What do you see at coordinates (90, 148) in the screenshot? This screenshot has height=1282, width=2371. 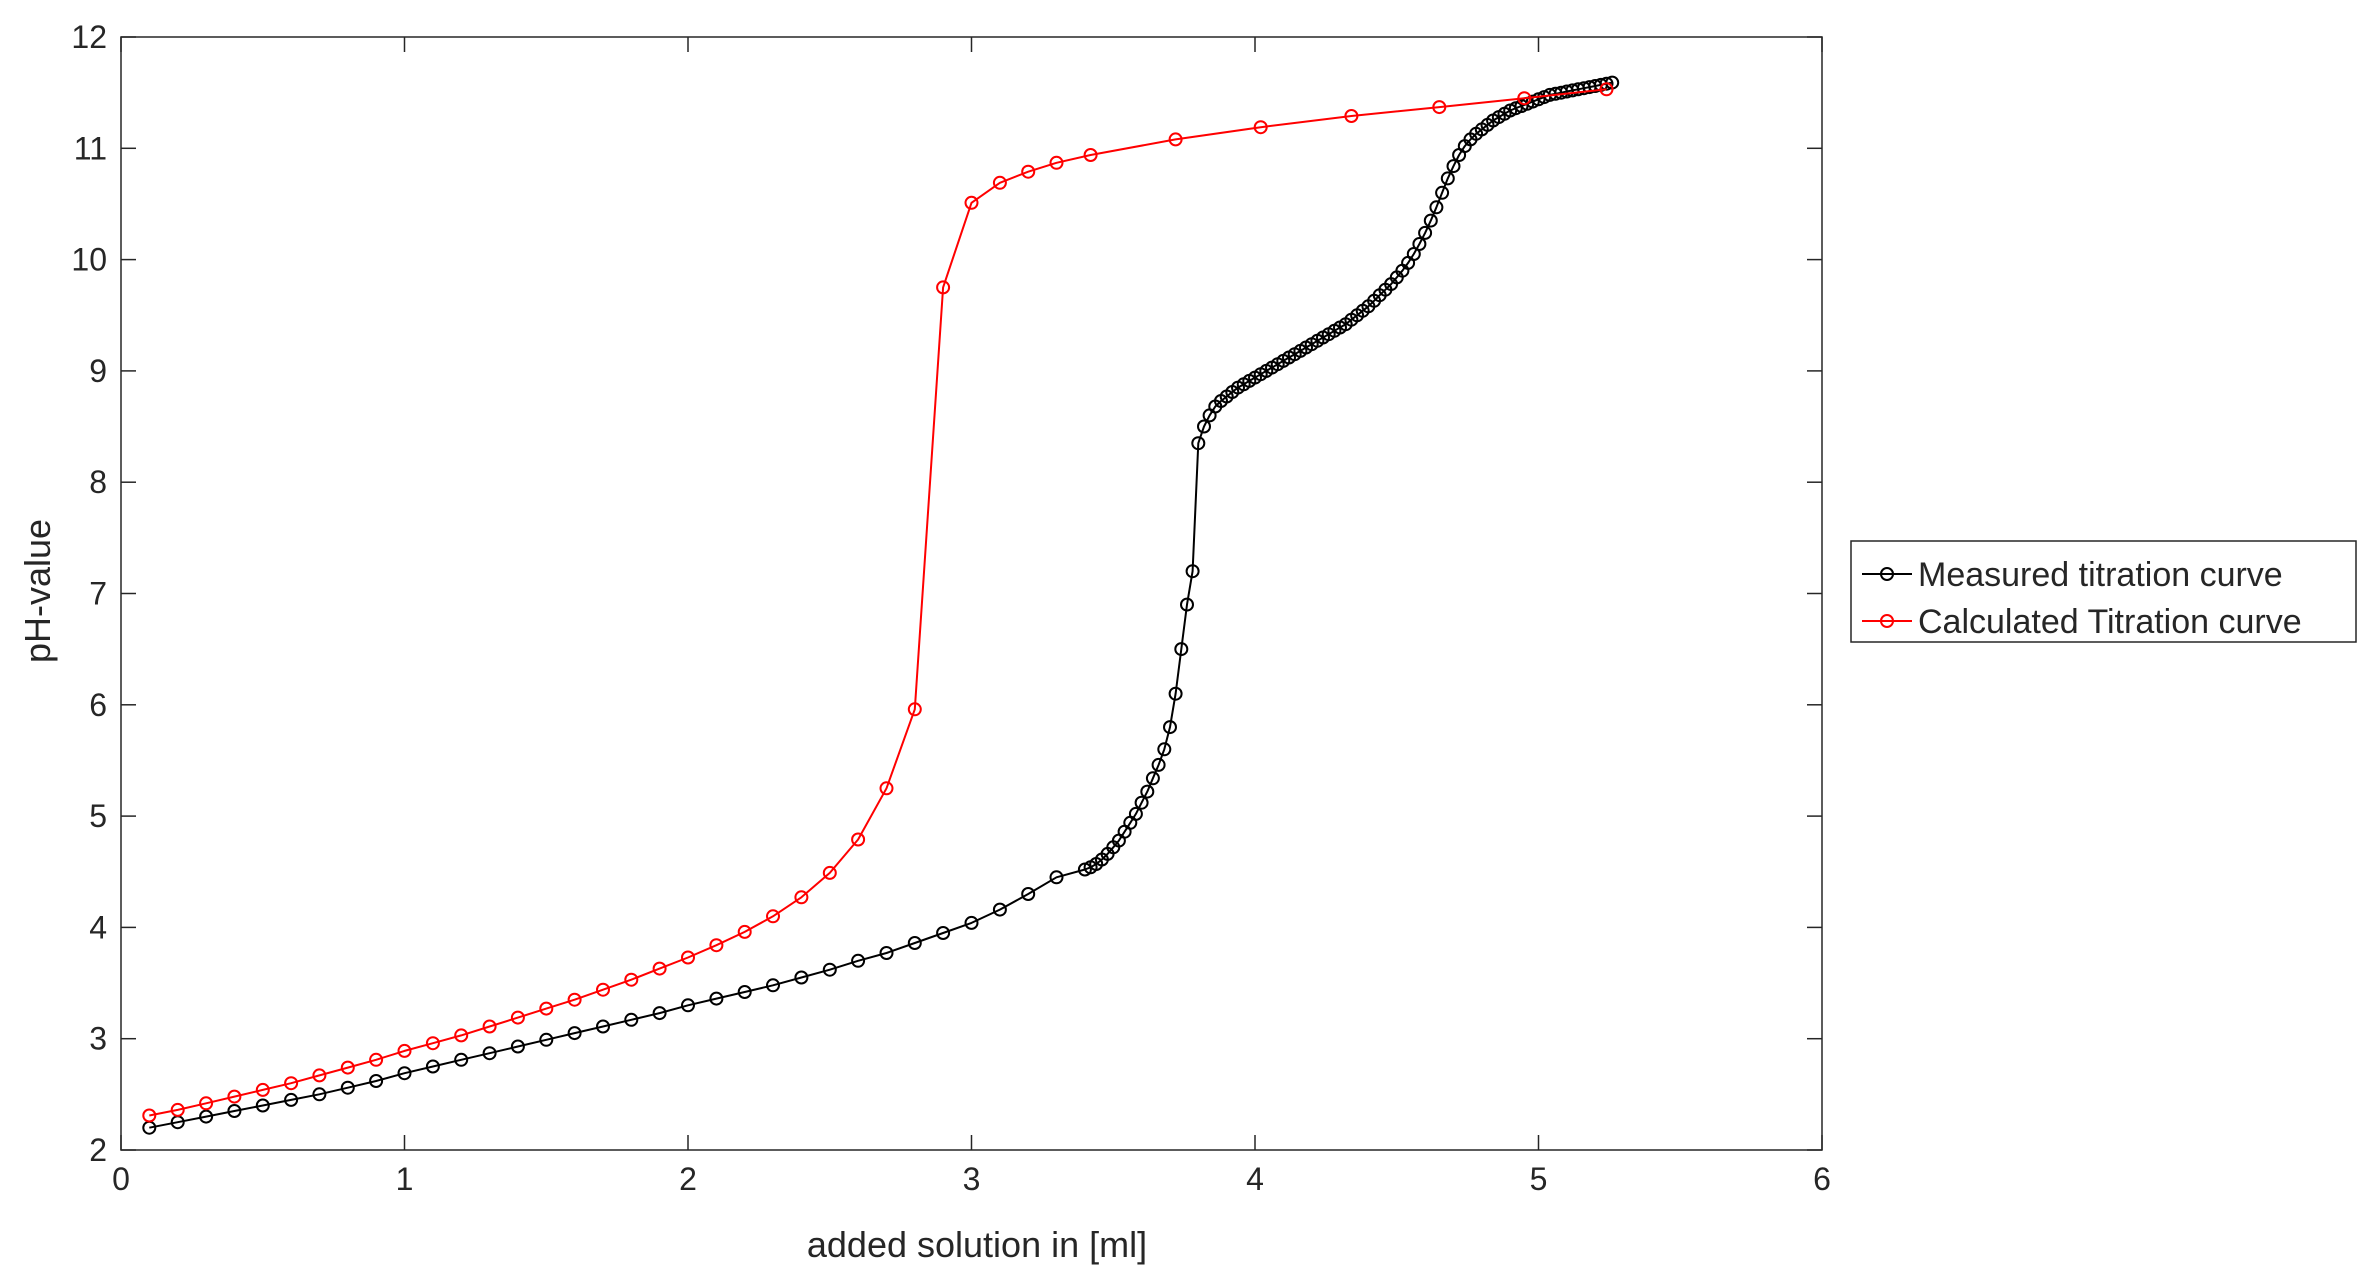 I see `y-tick-label: 11` at bounding box center [90, 148].